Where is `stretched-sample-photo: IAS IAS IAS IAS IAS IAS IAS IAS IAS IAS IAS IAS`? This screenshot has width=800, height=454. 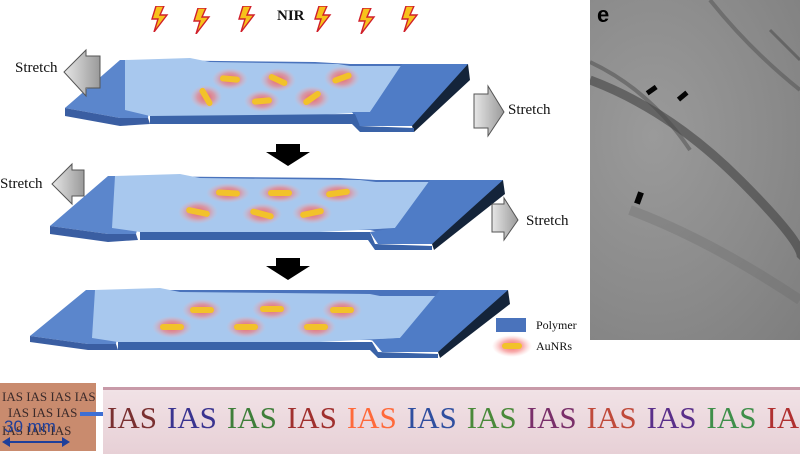
stretched-sample-photo: IAS IAS IAS IAS IAS IAS IAS IAS IAS IAS IAS IAS is located at coordinates (451, 420).